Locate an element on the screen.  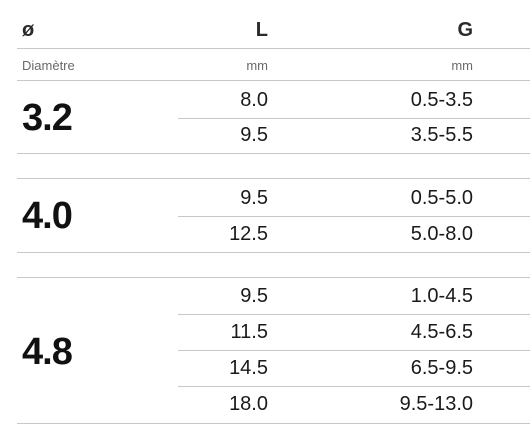
diameter-column-header: ø is located at coordinates (28, 30).